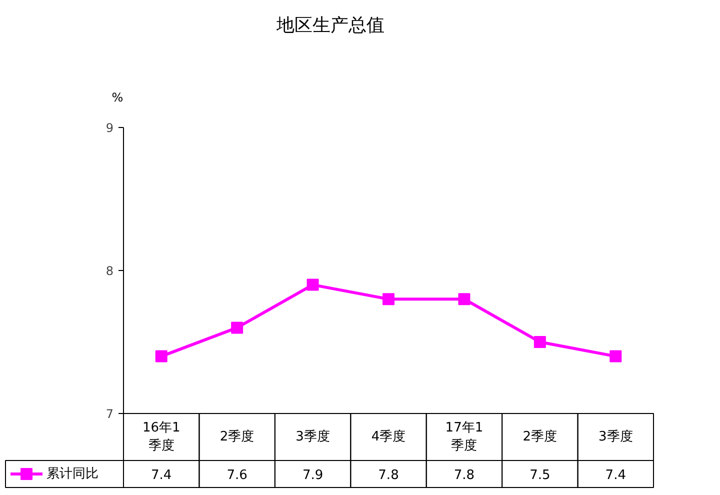  Describe the element at coordinates (464, 437) in the screenshot. I see `x-tick-label: 17年1季度` at that location.